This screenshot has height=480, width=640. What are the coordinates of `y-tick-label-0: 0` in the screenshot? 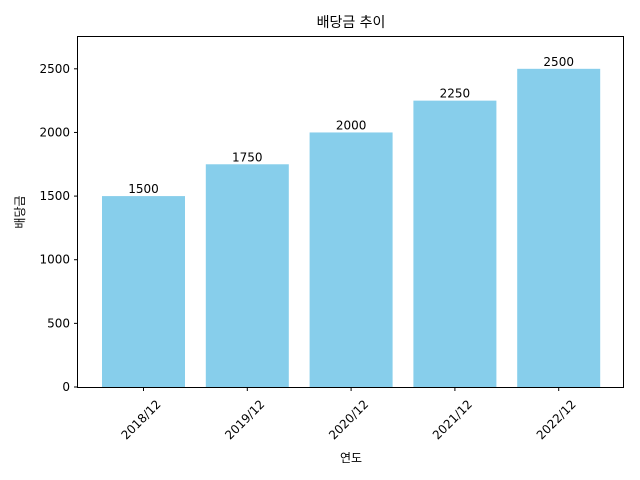 It's located at (66, 387).